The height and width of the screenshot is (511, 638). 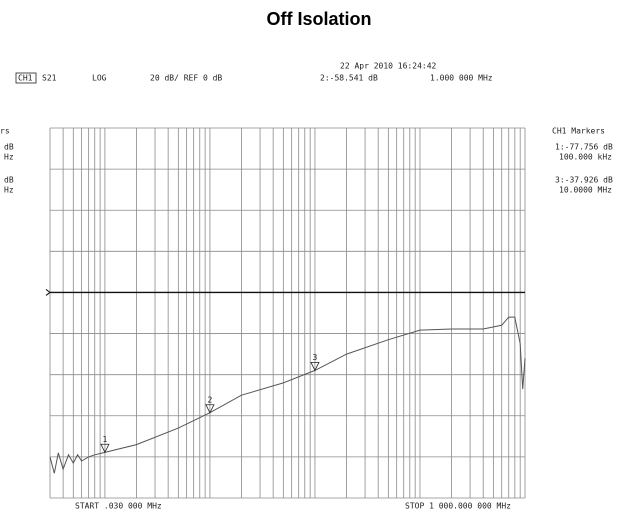 I want to click on marker-entry: 3:-37.926 dB, so click(x=584, y=180).